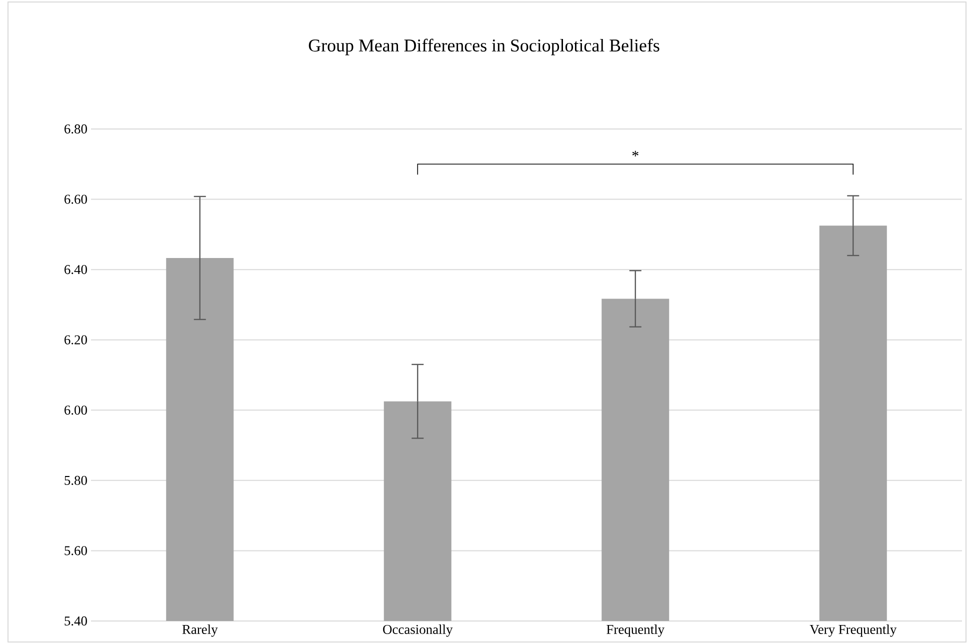 The width and height of the screenshot is (968, 644). What do you see at coordinates (75, 339) in the screenshot?
I see `y-tick-label: 6.20` at bounding box center [75, 339].